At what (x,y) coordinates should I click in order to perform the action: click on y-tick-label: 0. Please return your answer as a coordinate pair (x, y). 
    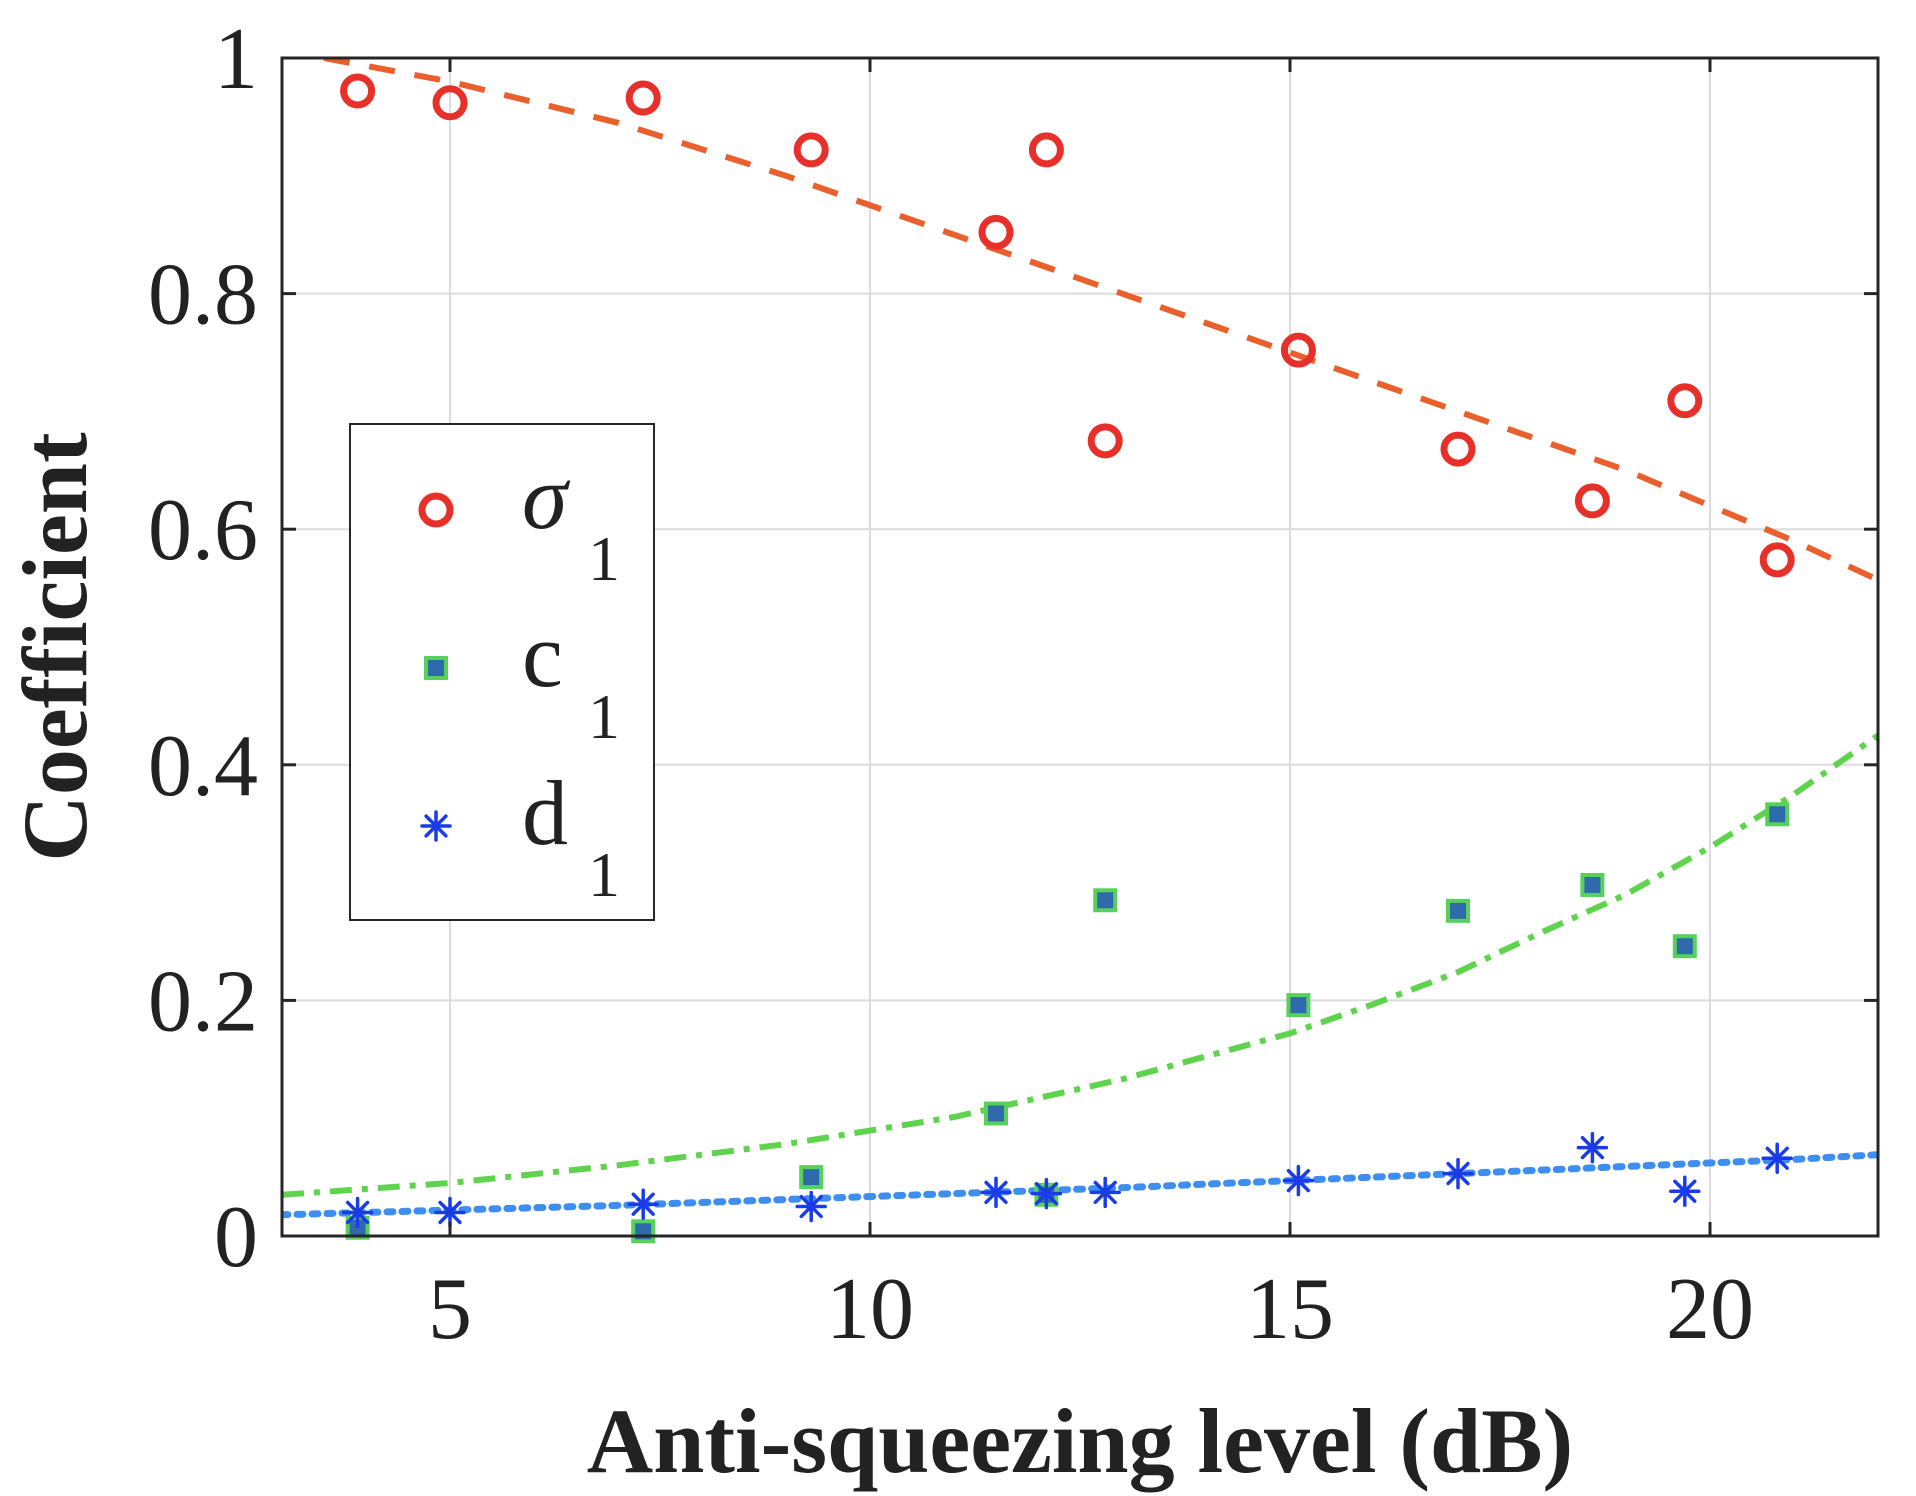
    Looking at the image, I should click on (236, 1237).